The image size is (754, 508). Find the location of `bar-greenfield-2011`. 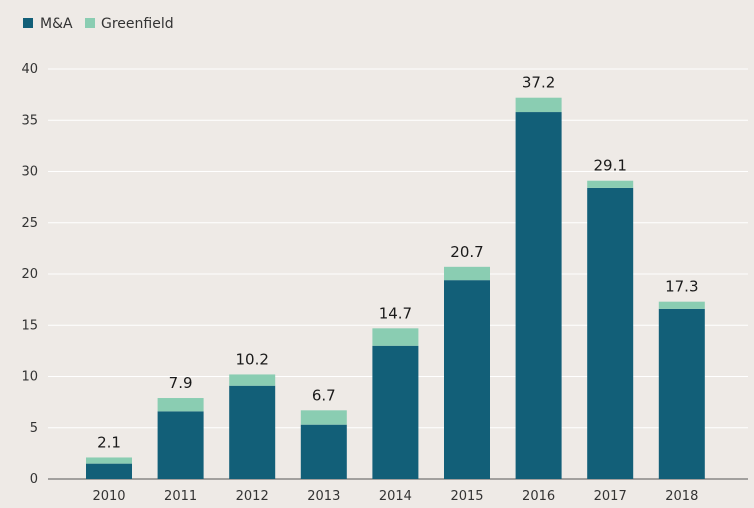

bar-greenfield-2011 is located at coordinates (180, 405).